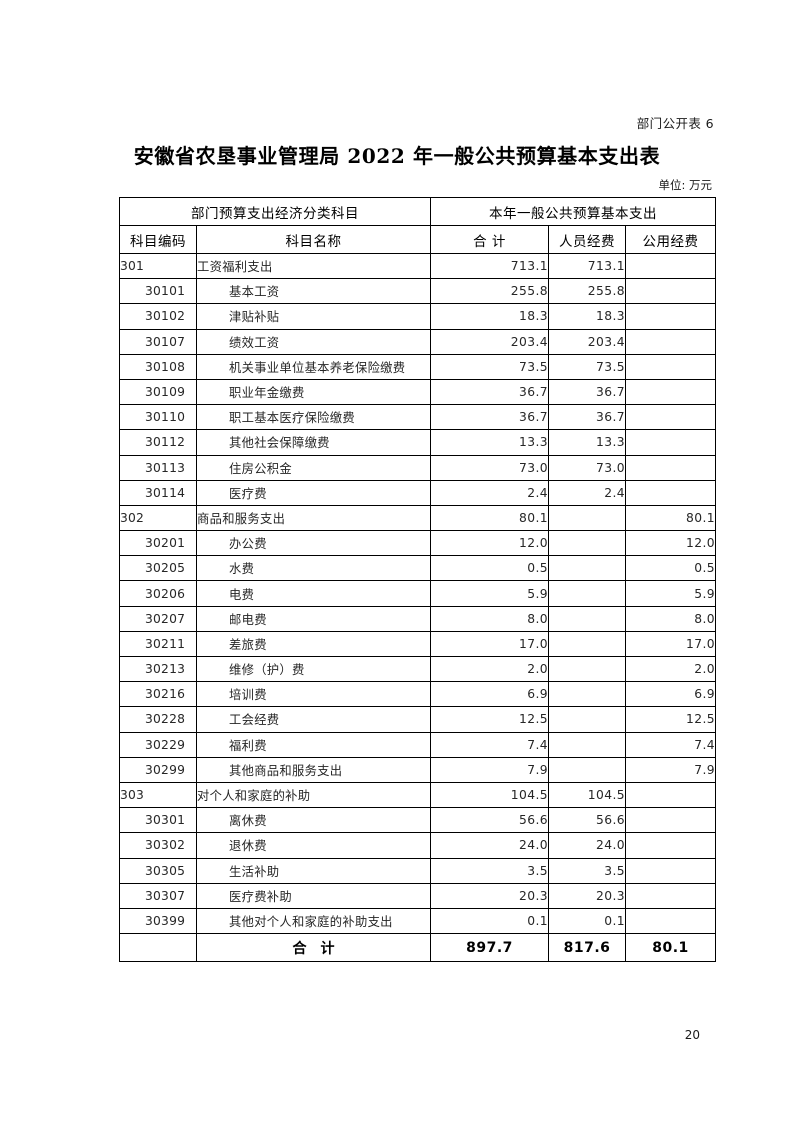 This screenshot has height=1122, width=794. I want to click on cell-name: 水费, so click(313, 568).